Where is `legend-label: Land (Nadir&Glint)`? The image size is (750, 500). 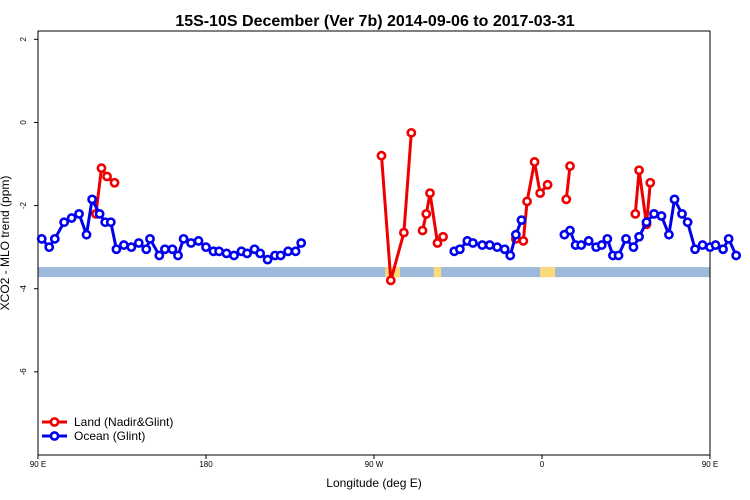 legend-label: Land (Nadir&Glint) is located at coordinates (123, 422).